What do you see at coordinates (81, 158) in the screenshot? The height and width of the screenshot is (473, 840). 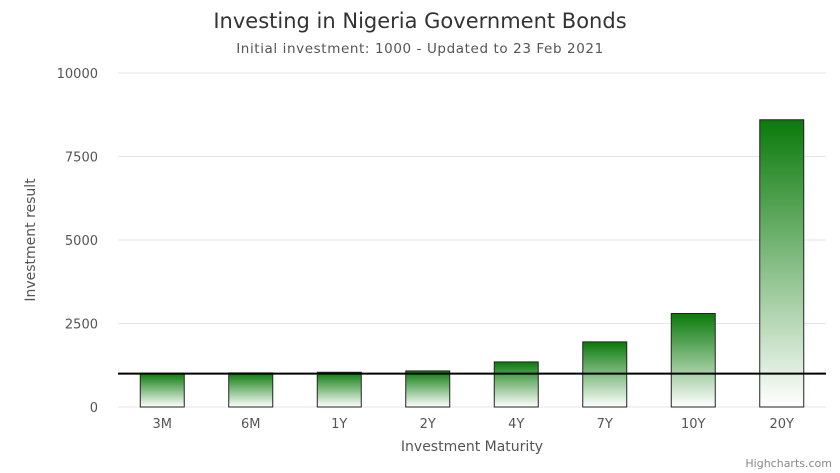 I see `y-tick-label: 7500` at bounding box center [81, 158].